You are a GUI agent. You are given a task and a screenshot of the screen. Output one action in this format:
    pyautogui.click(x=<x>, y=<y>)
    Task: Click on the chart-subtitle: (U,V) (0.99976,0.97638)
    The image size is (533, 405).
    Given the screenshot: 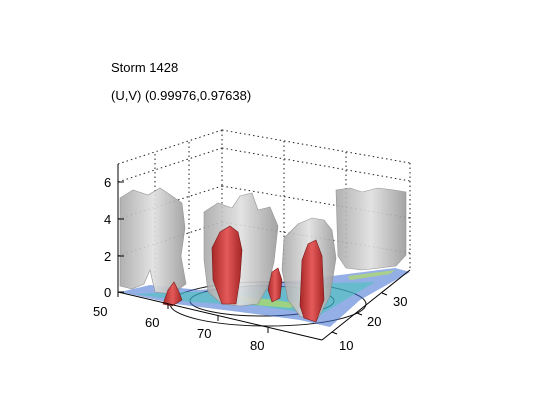 What is the action you would take?
    pyautogui.click(x=181, y=95)
    